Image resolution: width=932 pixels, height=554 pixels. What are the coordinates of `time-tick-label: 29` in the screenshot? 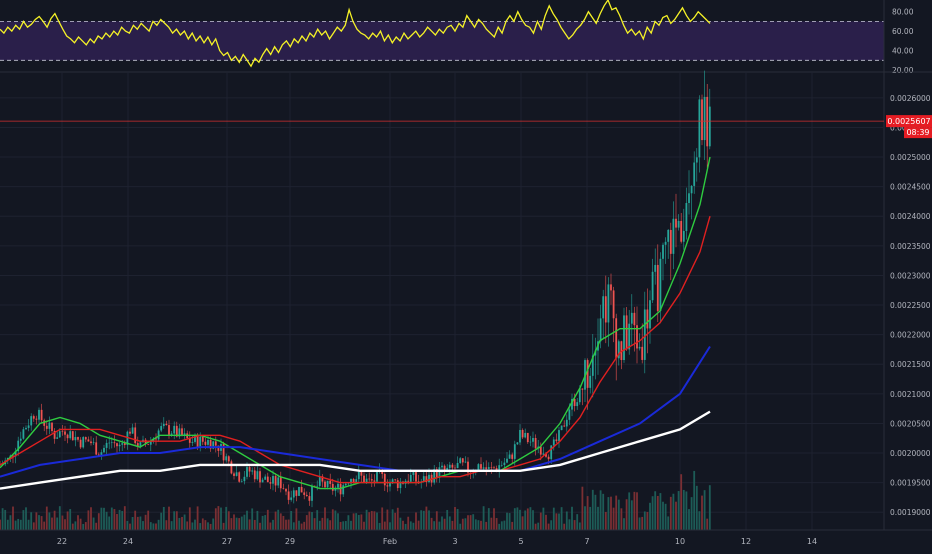 It's located at (290, 541).